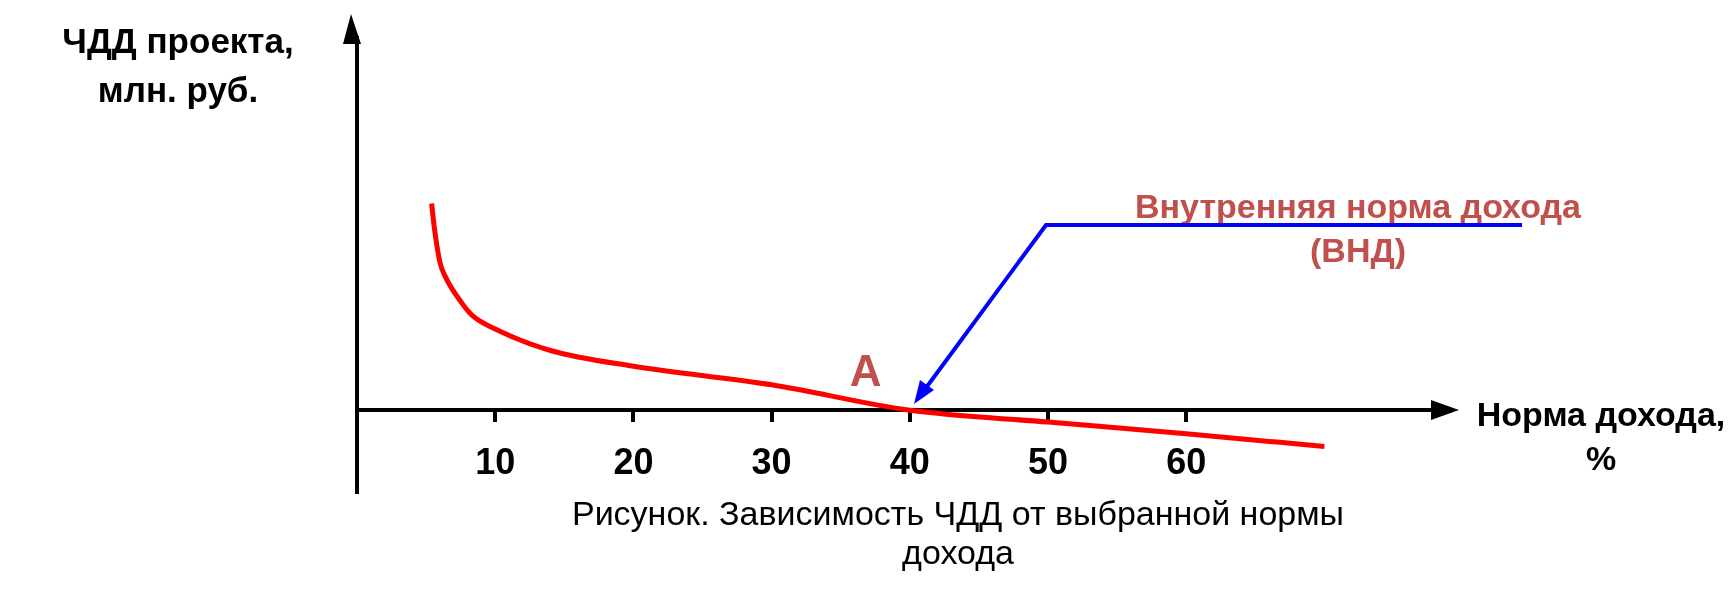 This screenshot has width=1736, height=599. What do you see at coordinates (178, 65) in the screenshot?
I see `y-axis-title: ЧДД проекта, млн. руб.` at bounding box center [178, 65].